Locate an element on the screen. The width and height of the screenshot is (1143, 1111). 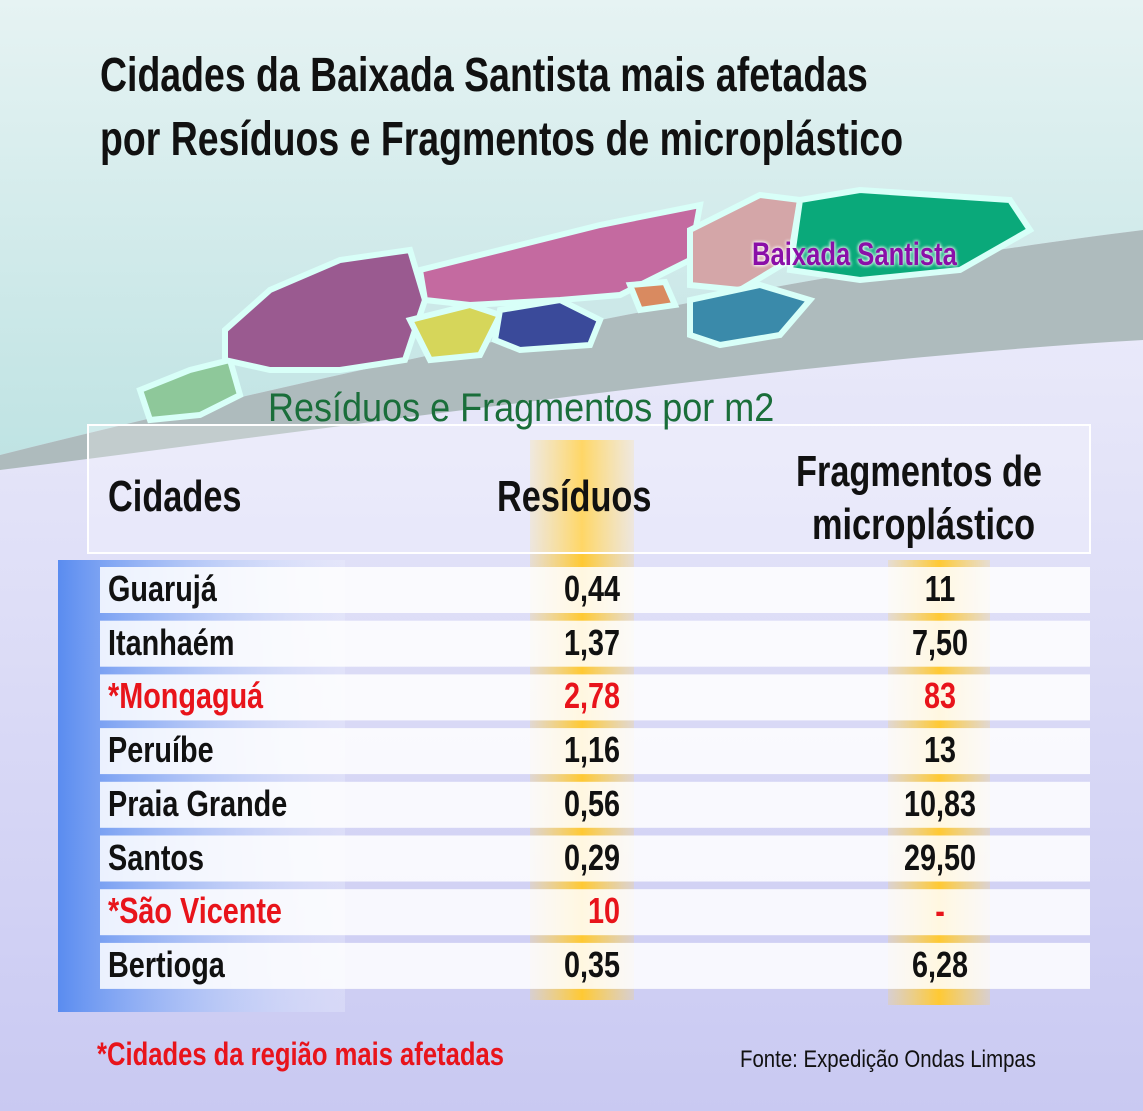
fragmentos-cell: 13 is located at coordinates (940, 750).